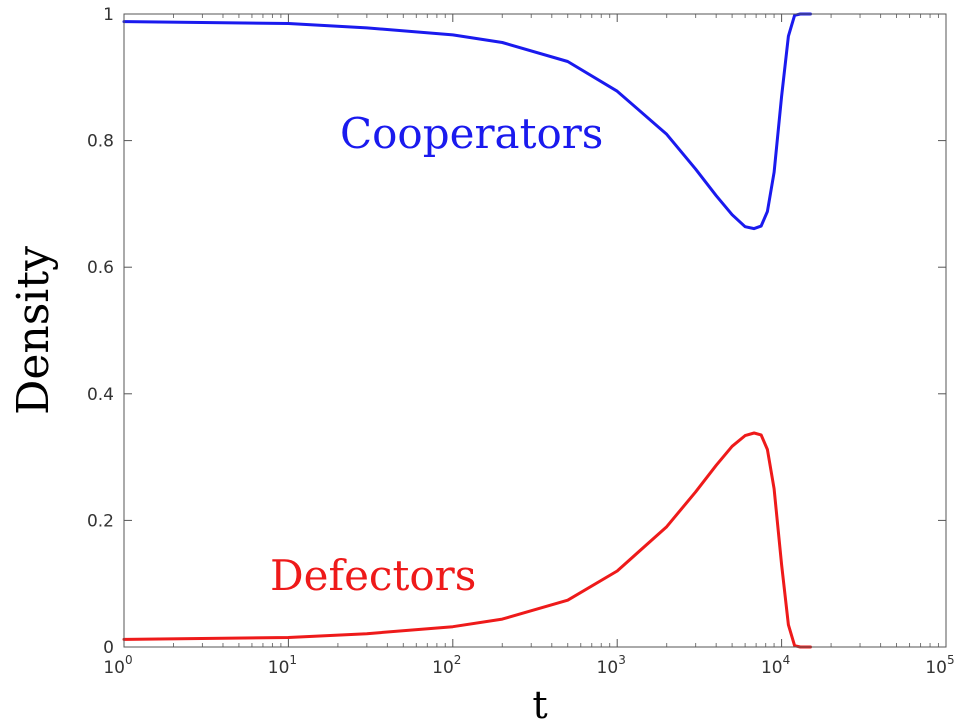 The width and height of the screenshot is (964, 726). I want to click on y-tick-label: 0.6, so click(100, 268).